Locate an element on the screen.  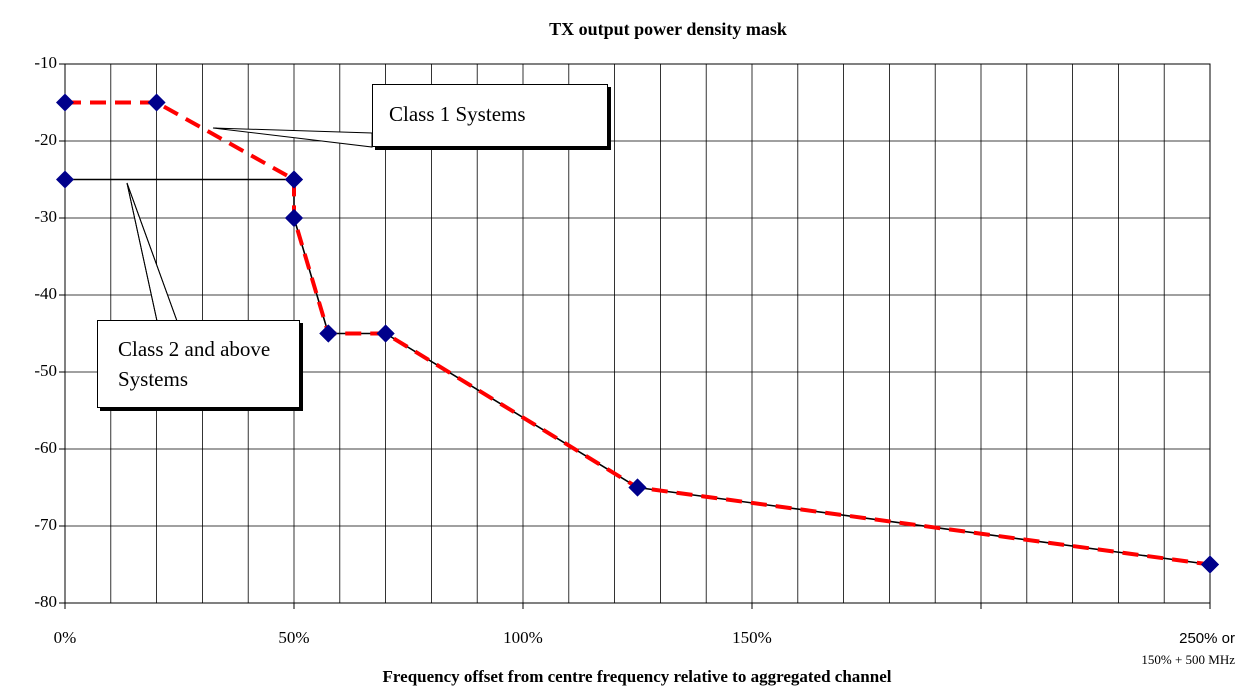
chart-title: TX output power density mask is located at coordinates (668, 29).